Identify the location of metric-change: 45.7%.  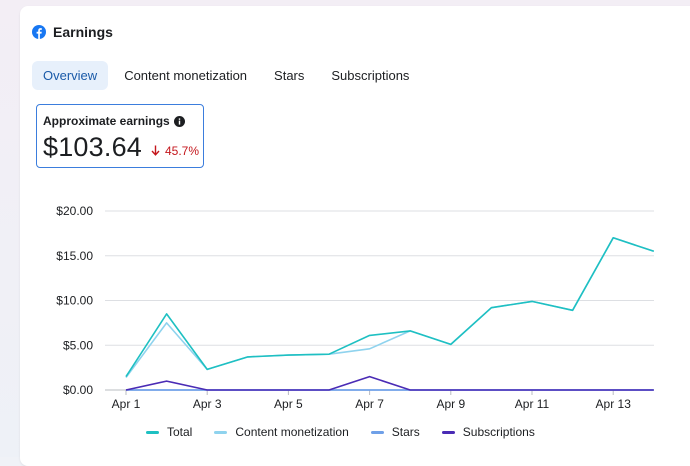
(175, 151).